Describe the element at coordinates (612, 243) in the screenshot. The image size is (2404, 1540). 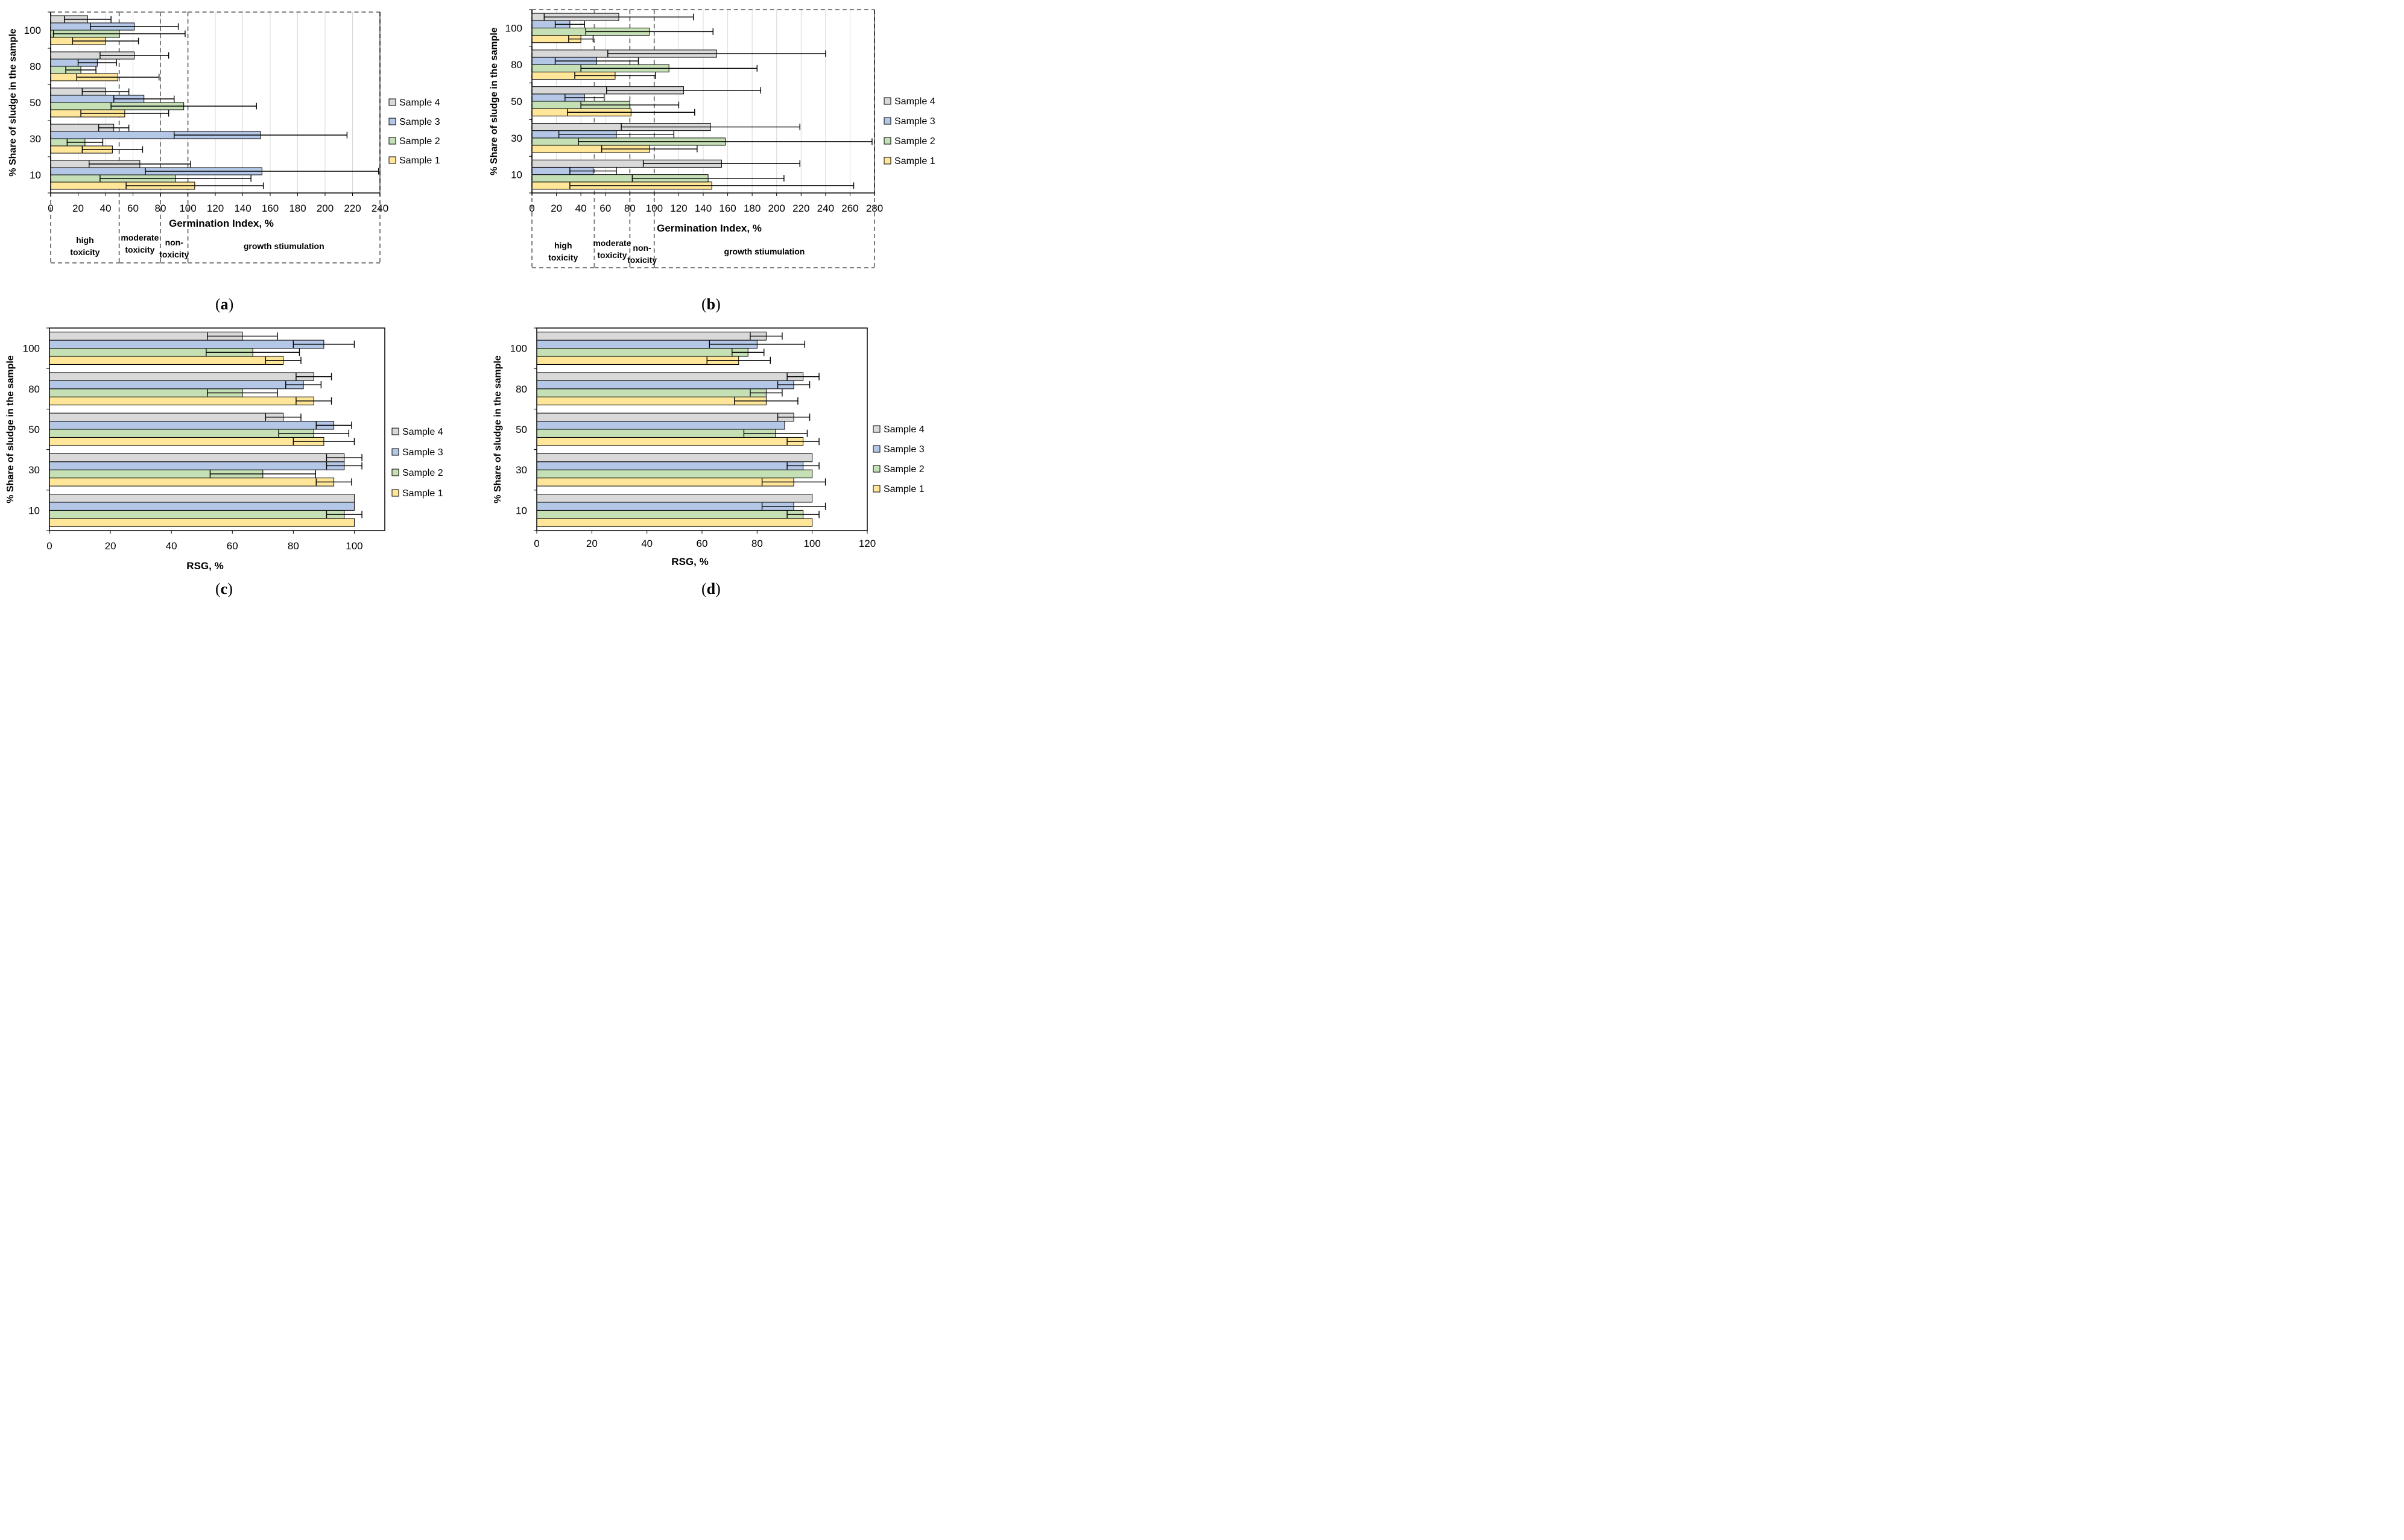
I see `zone-label: moderate` at that location.